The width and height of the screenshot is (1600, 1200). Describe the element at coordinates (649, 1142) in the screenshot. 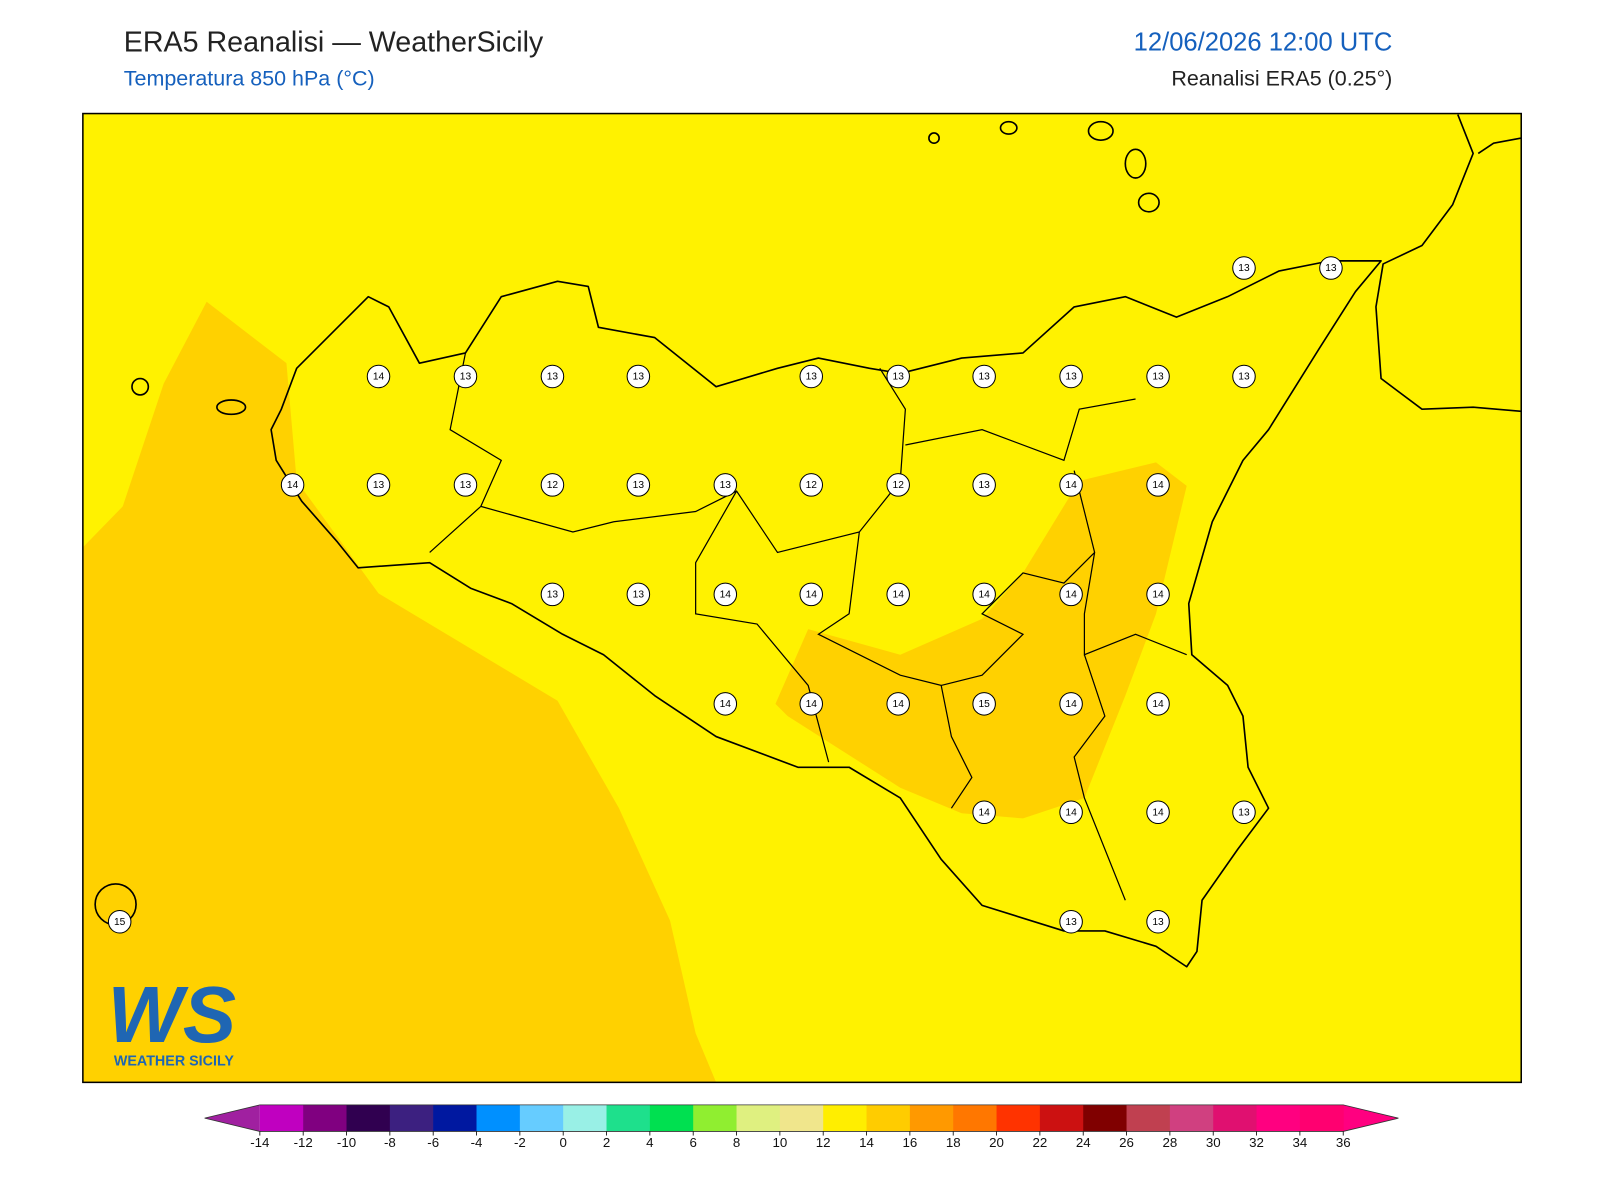

I see `colorbar-tick-label: 4` at that location.